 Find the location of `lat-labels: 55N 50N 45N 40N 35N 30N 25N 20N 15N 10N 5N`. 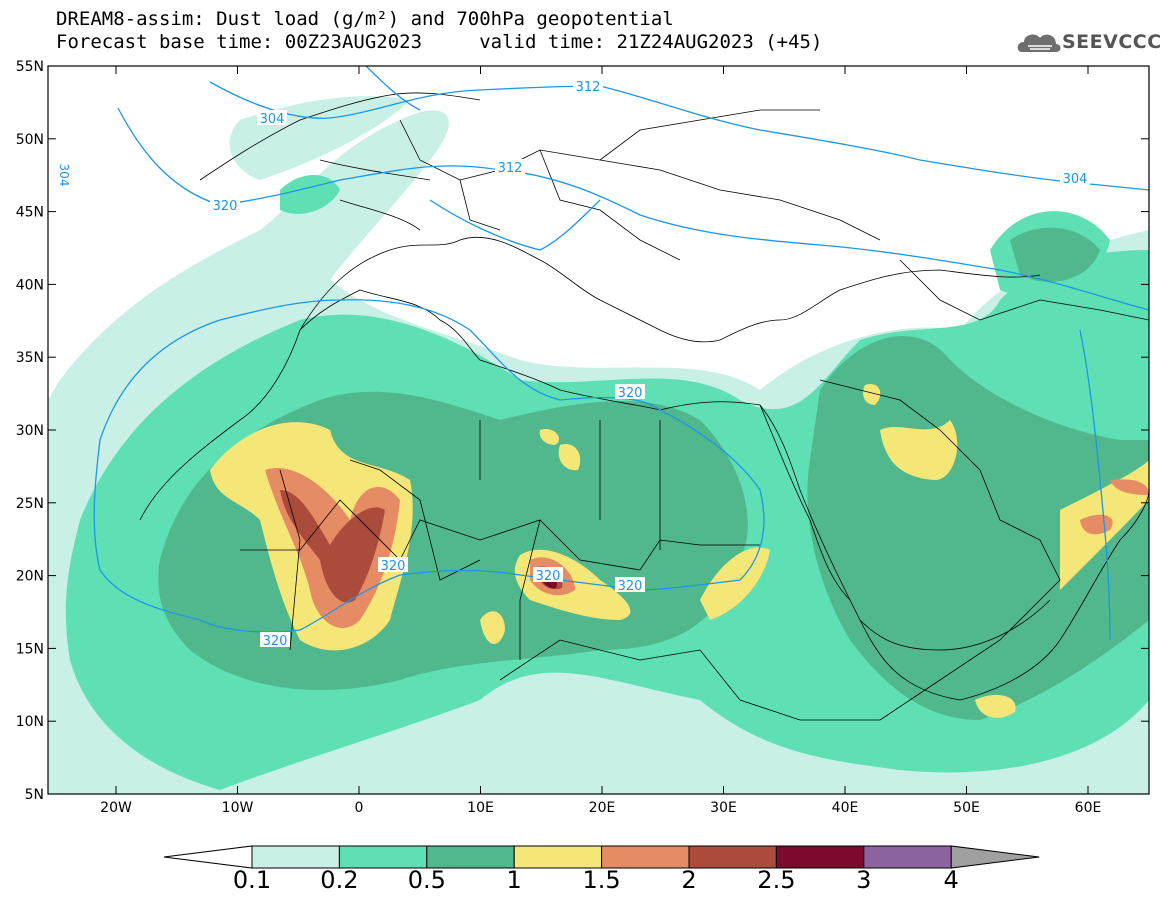

lat-labels: 55N 50N 45N 40N 35N 30N 25N 20N 15N 10N 5N is located at coordinates (30, 431).